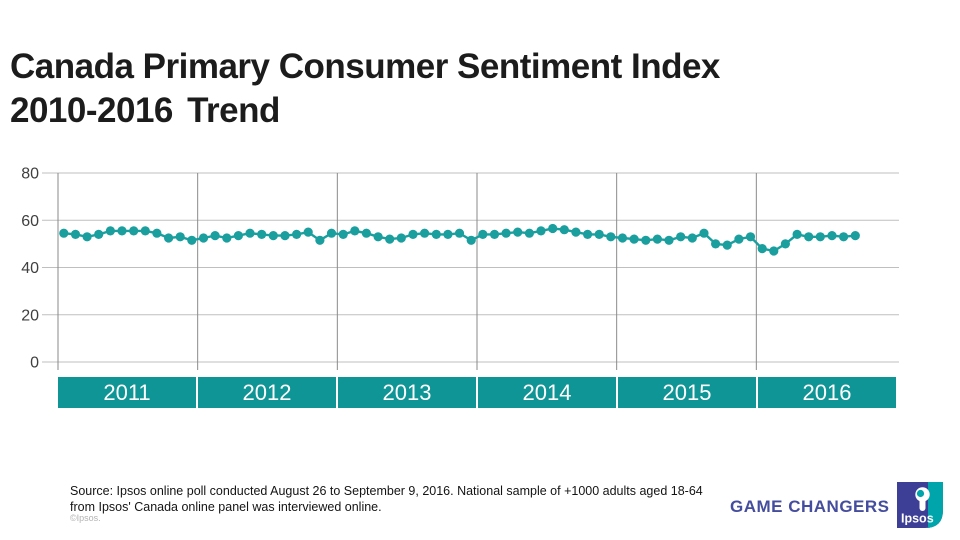 This screenshot has height=540, width=960. What do you see at coordinates (546, 392) in the screenshot?
I see `year-label-2014: 2014` at bounding box center [546, 392].